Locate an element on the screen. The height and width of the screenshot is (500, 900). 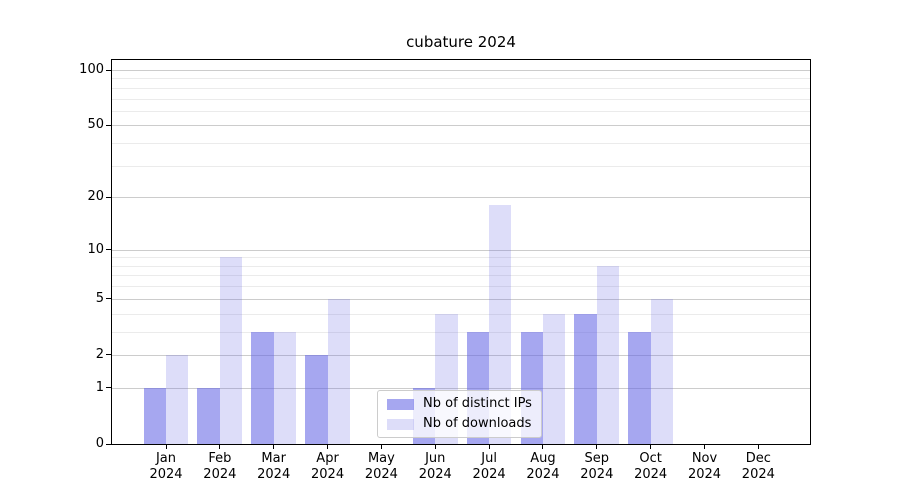
x-tick-label: Jul 2024 is located at coordinates (489, 467).